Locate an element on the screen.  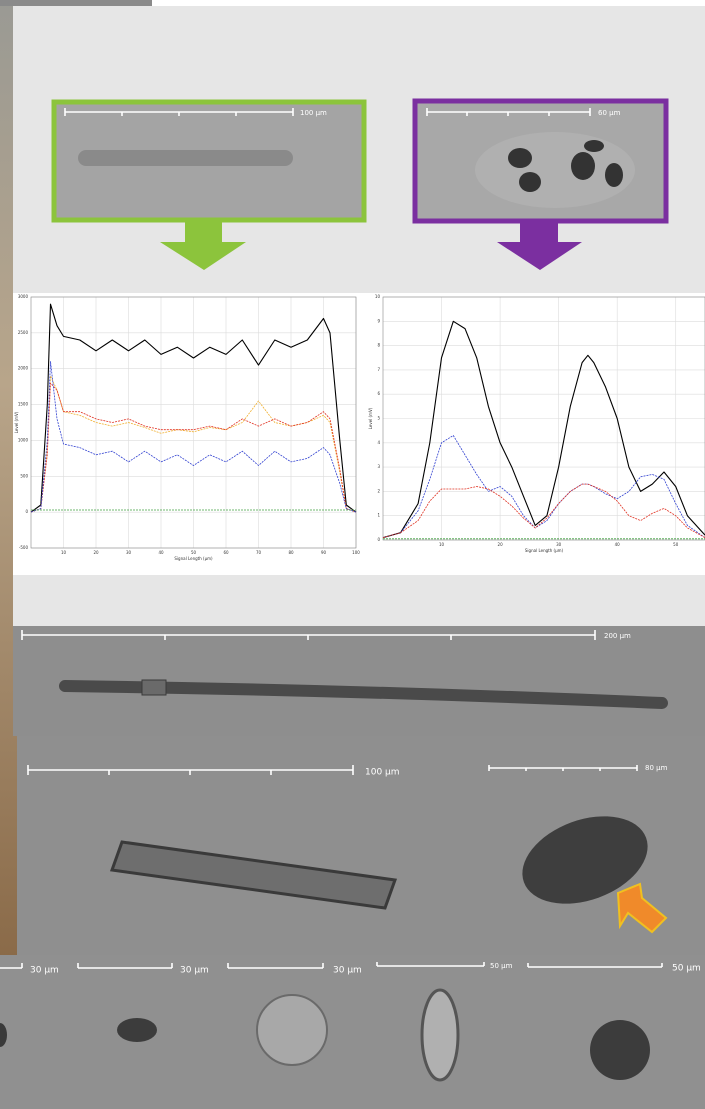
y-tick-label: 8 is located at coordinates (378, 345).